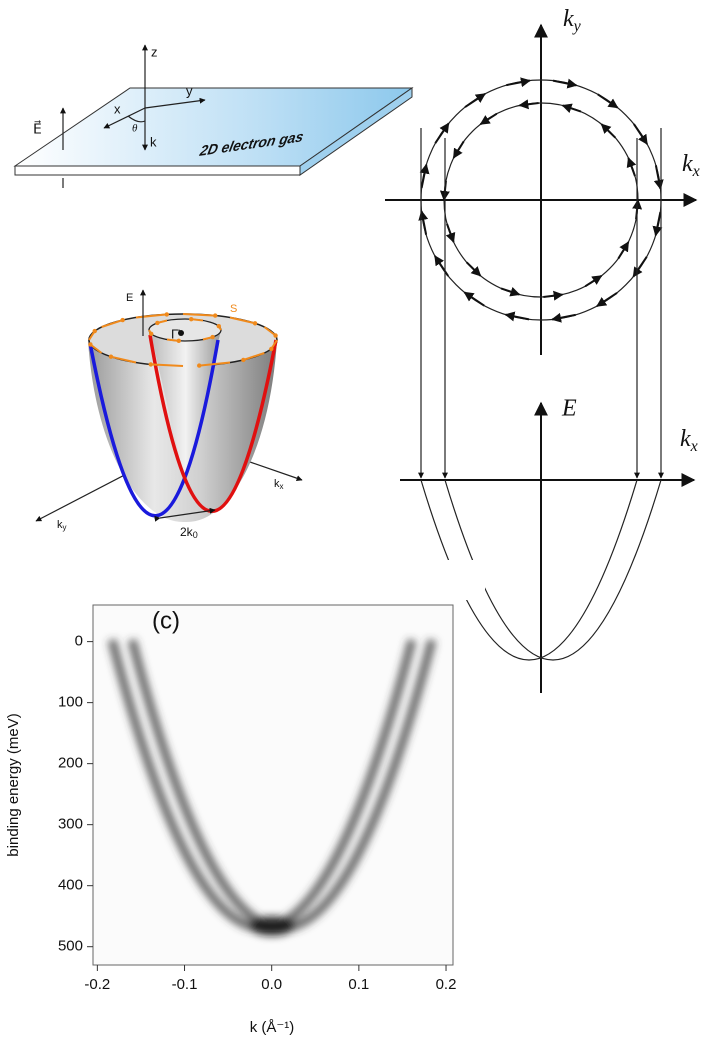 The height and width of the screenshot is (1041, 710). I want to click on mask, so click(457, 580).